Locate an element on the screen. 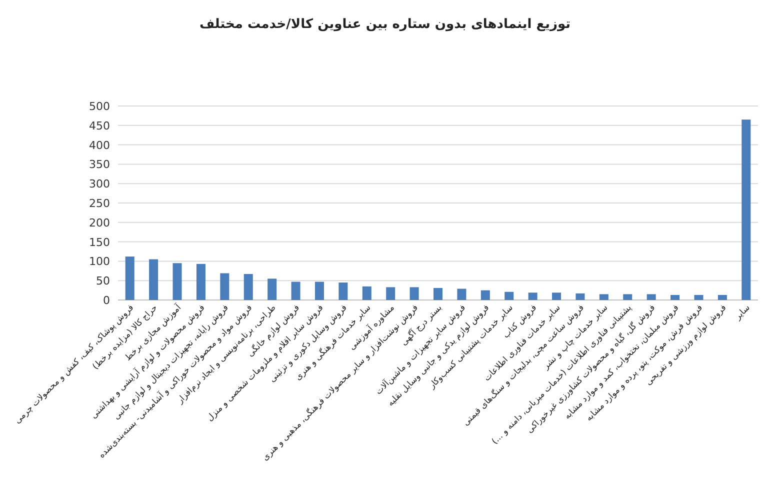 Image resolution: width=770 pixels, height=486 pixels. y-tick-label: 350 is located at coordinates (99, 165).